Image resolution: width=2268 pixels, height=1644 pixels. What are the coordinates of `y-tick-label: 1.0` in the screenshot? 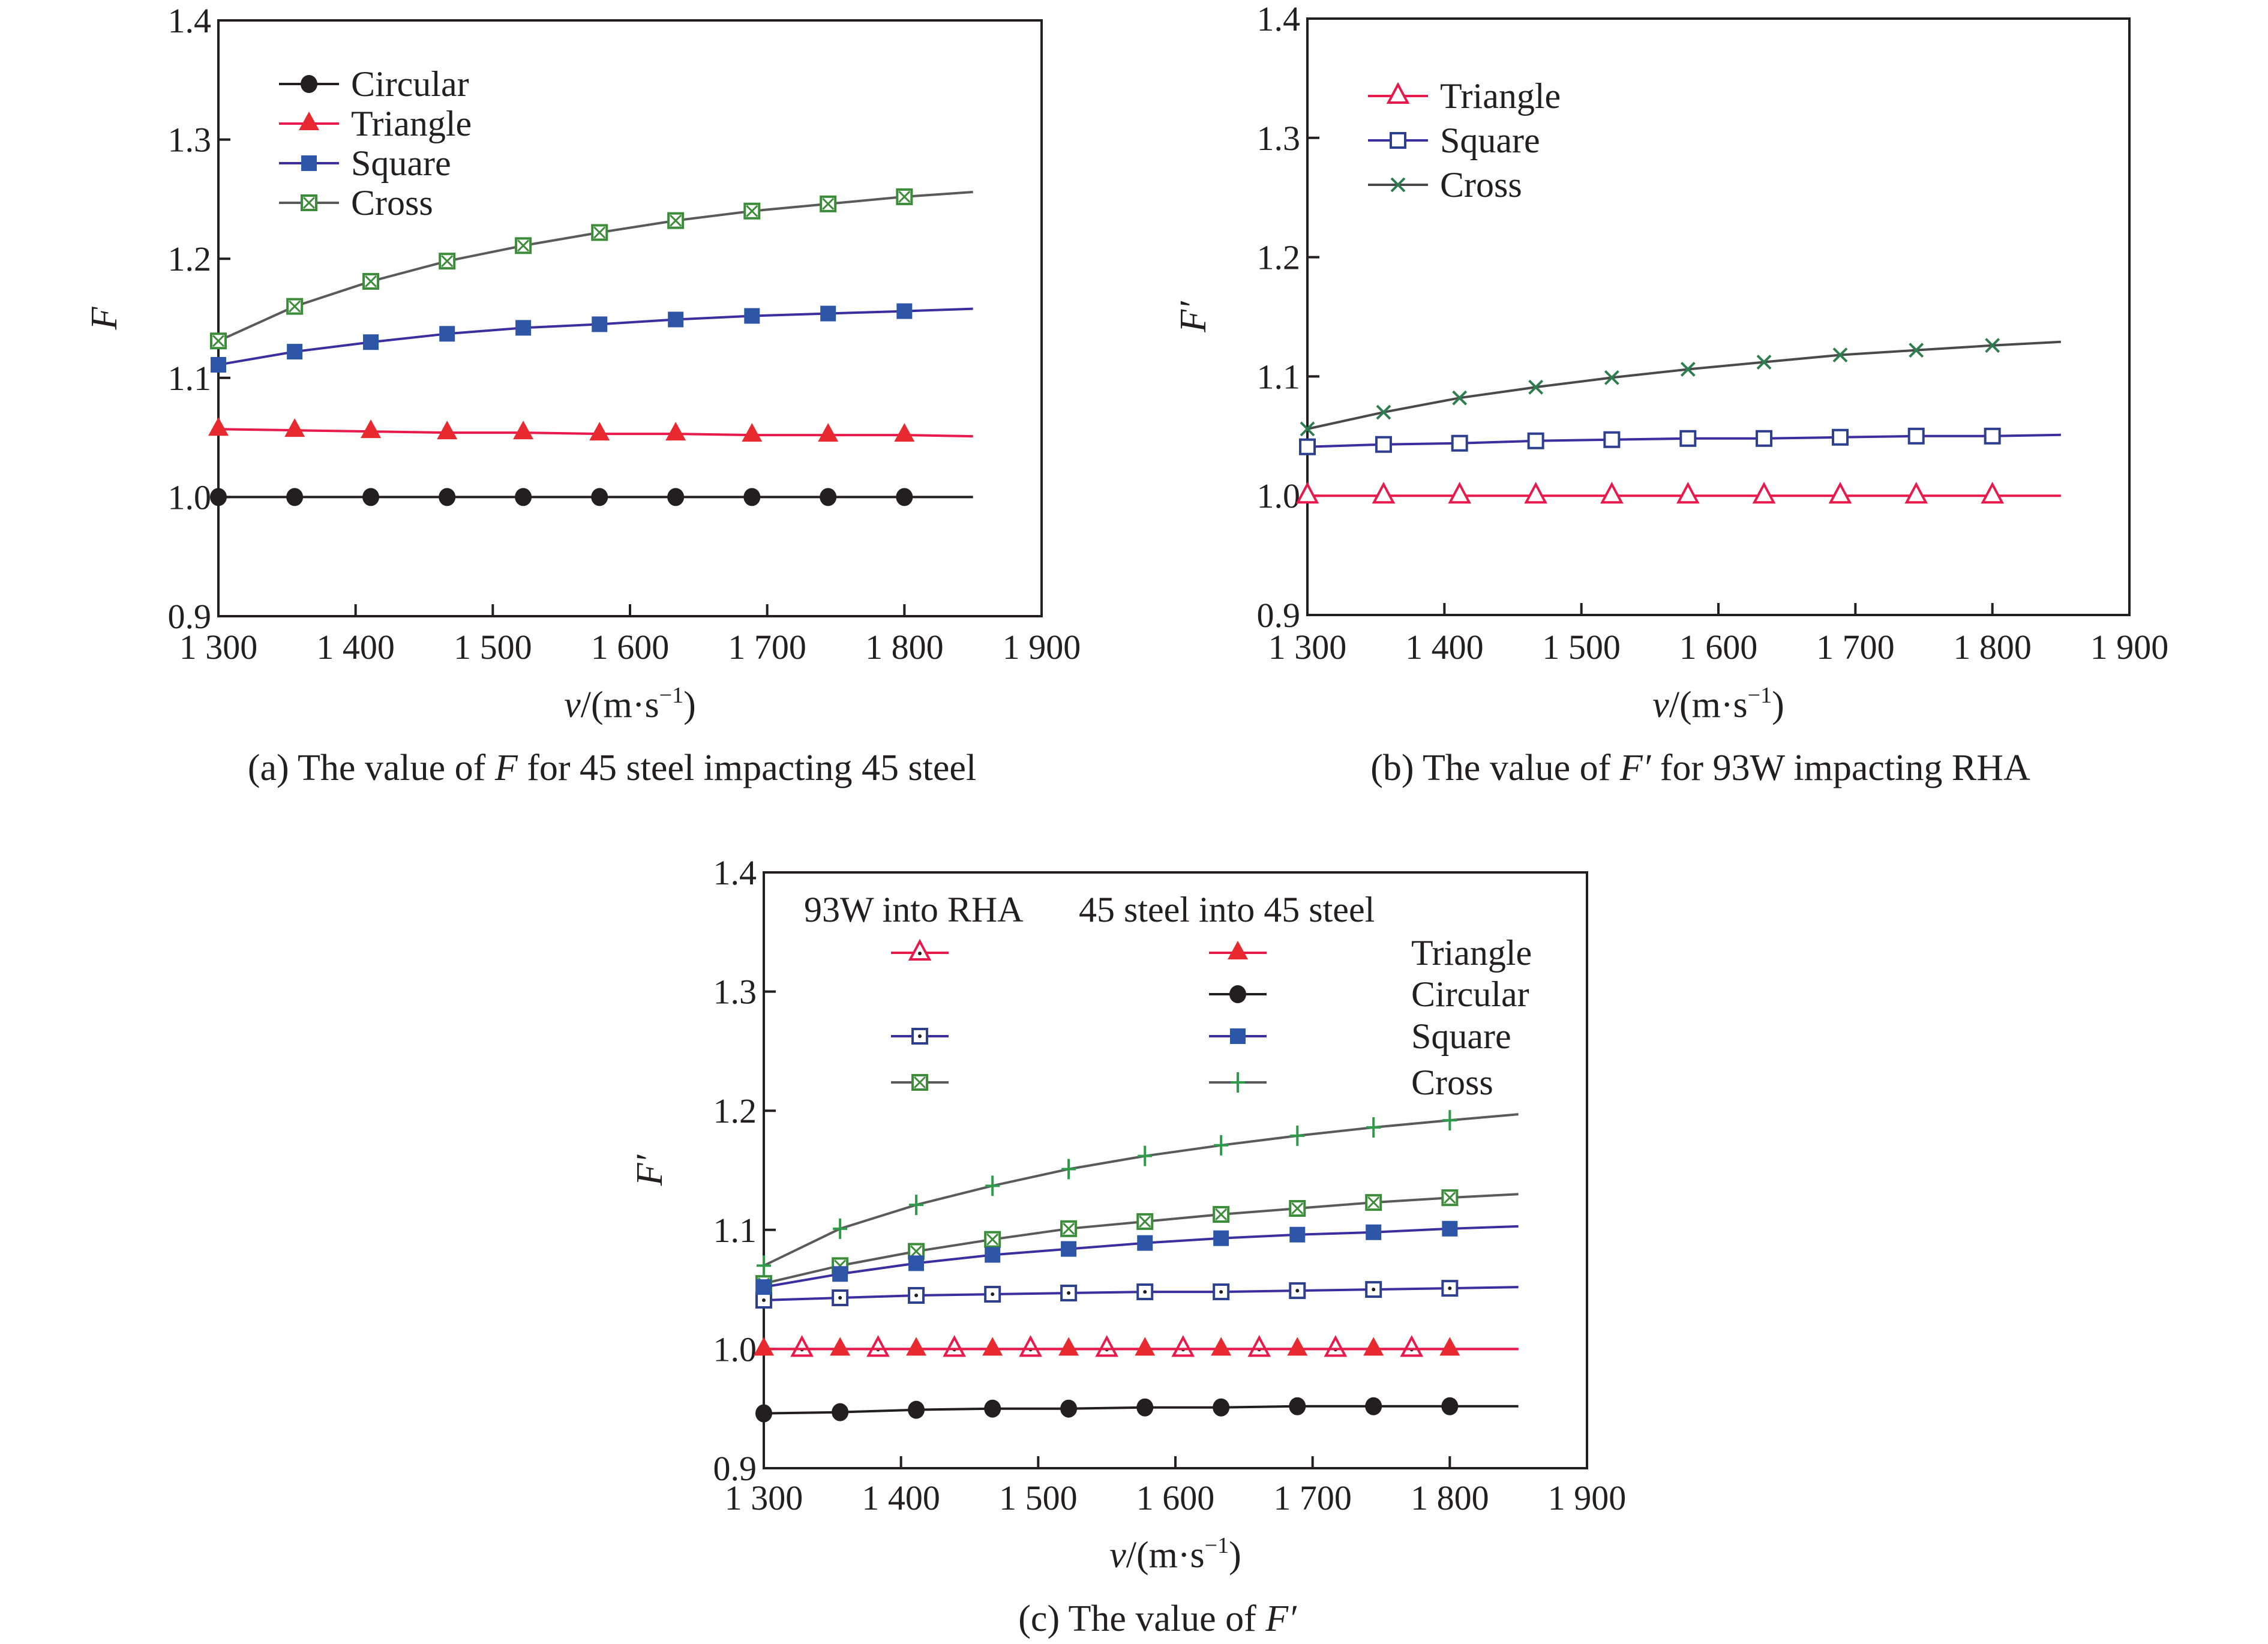 It's located at (735, 1350).